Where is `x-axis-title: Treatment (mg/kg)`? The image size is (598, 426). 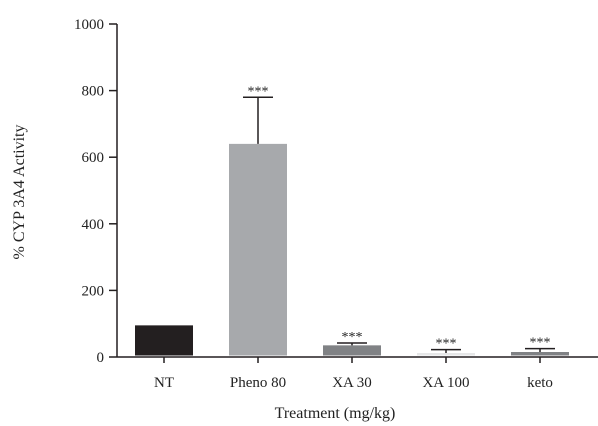 x-axis-title: Treatment (mg/kg) is located at coordinates (335, 413).